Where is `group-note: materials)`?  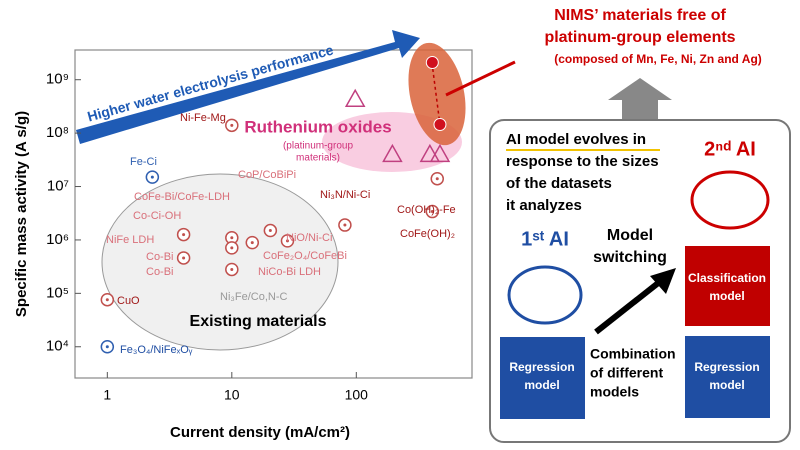
group-note: materials) is located at coordinates (318, 158).